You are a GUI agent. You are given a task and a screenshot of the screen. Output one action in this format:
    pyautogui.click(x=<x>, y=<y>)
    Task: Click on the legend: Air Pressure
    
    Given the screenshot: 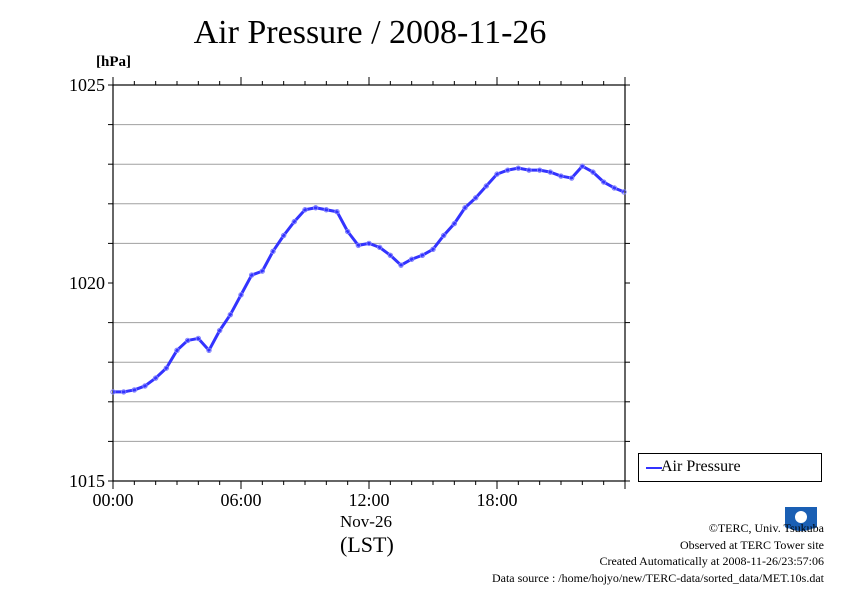 What is the action you would take?
    pyautogui.click(x=730, y=467)
    